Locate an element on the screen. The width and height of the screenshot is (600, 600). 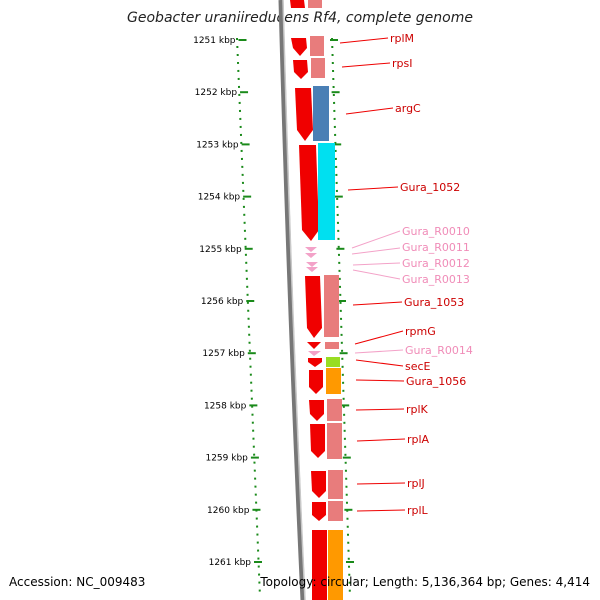
gene-arrow-bottom is located at coordinates (319, 565).